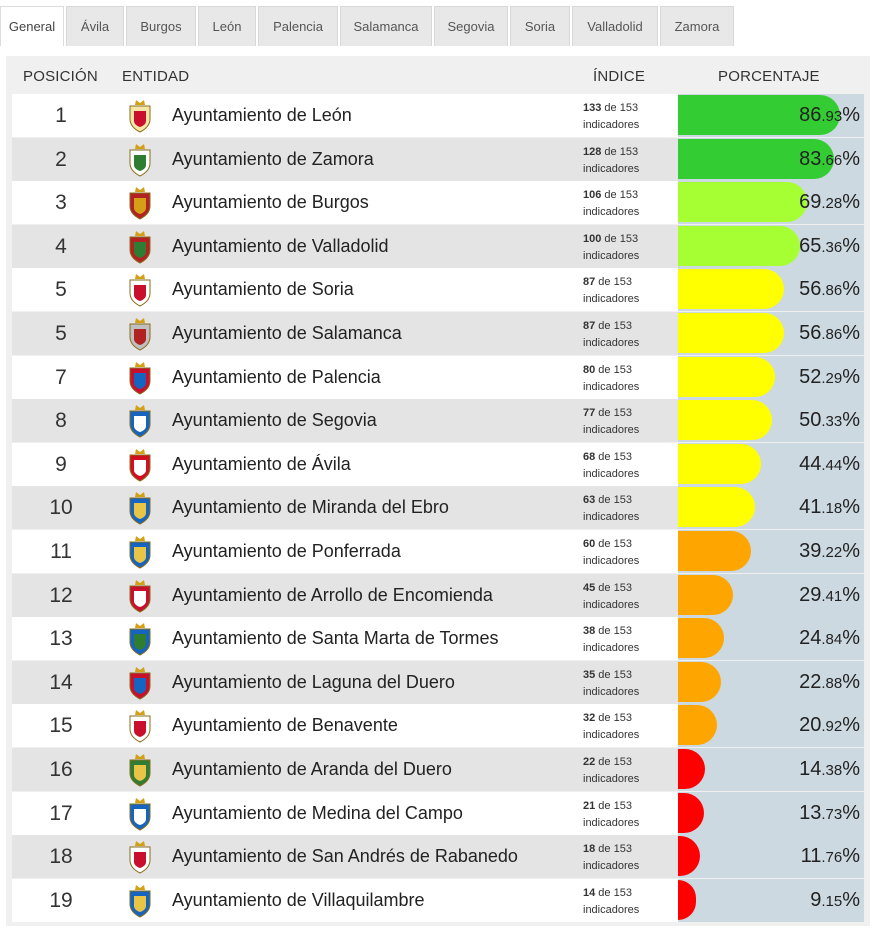 This screenshot has height=930, width=890. I want to click on entity-name: Ayuntamiento de Miranda del Ebro, so click(310, 507).